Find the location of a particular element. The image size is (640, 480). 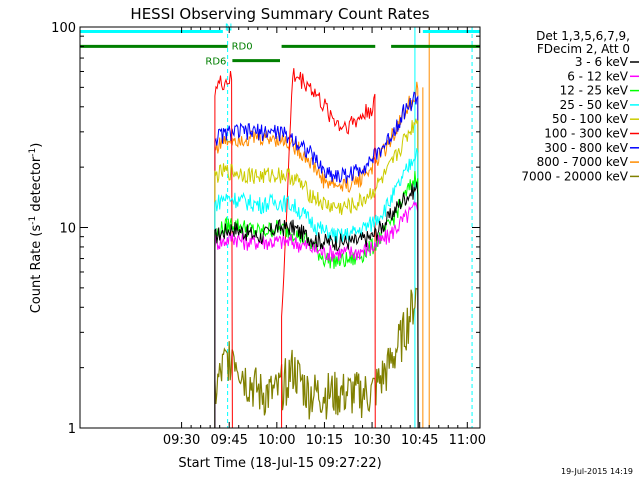

y-axis-label-end: ) is located at coordinates (36, 145).